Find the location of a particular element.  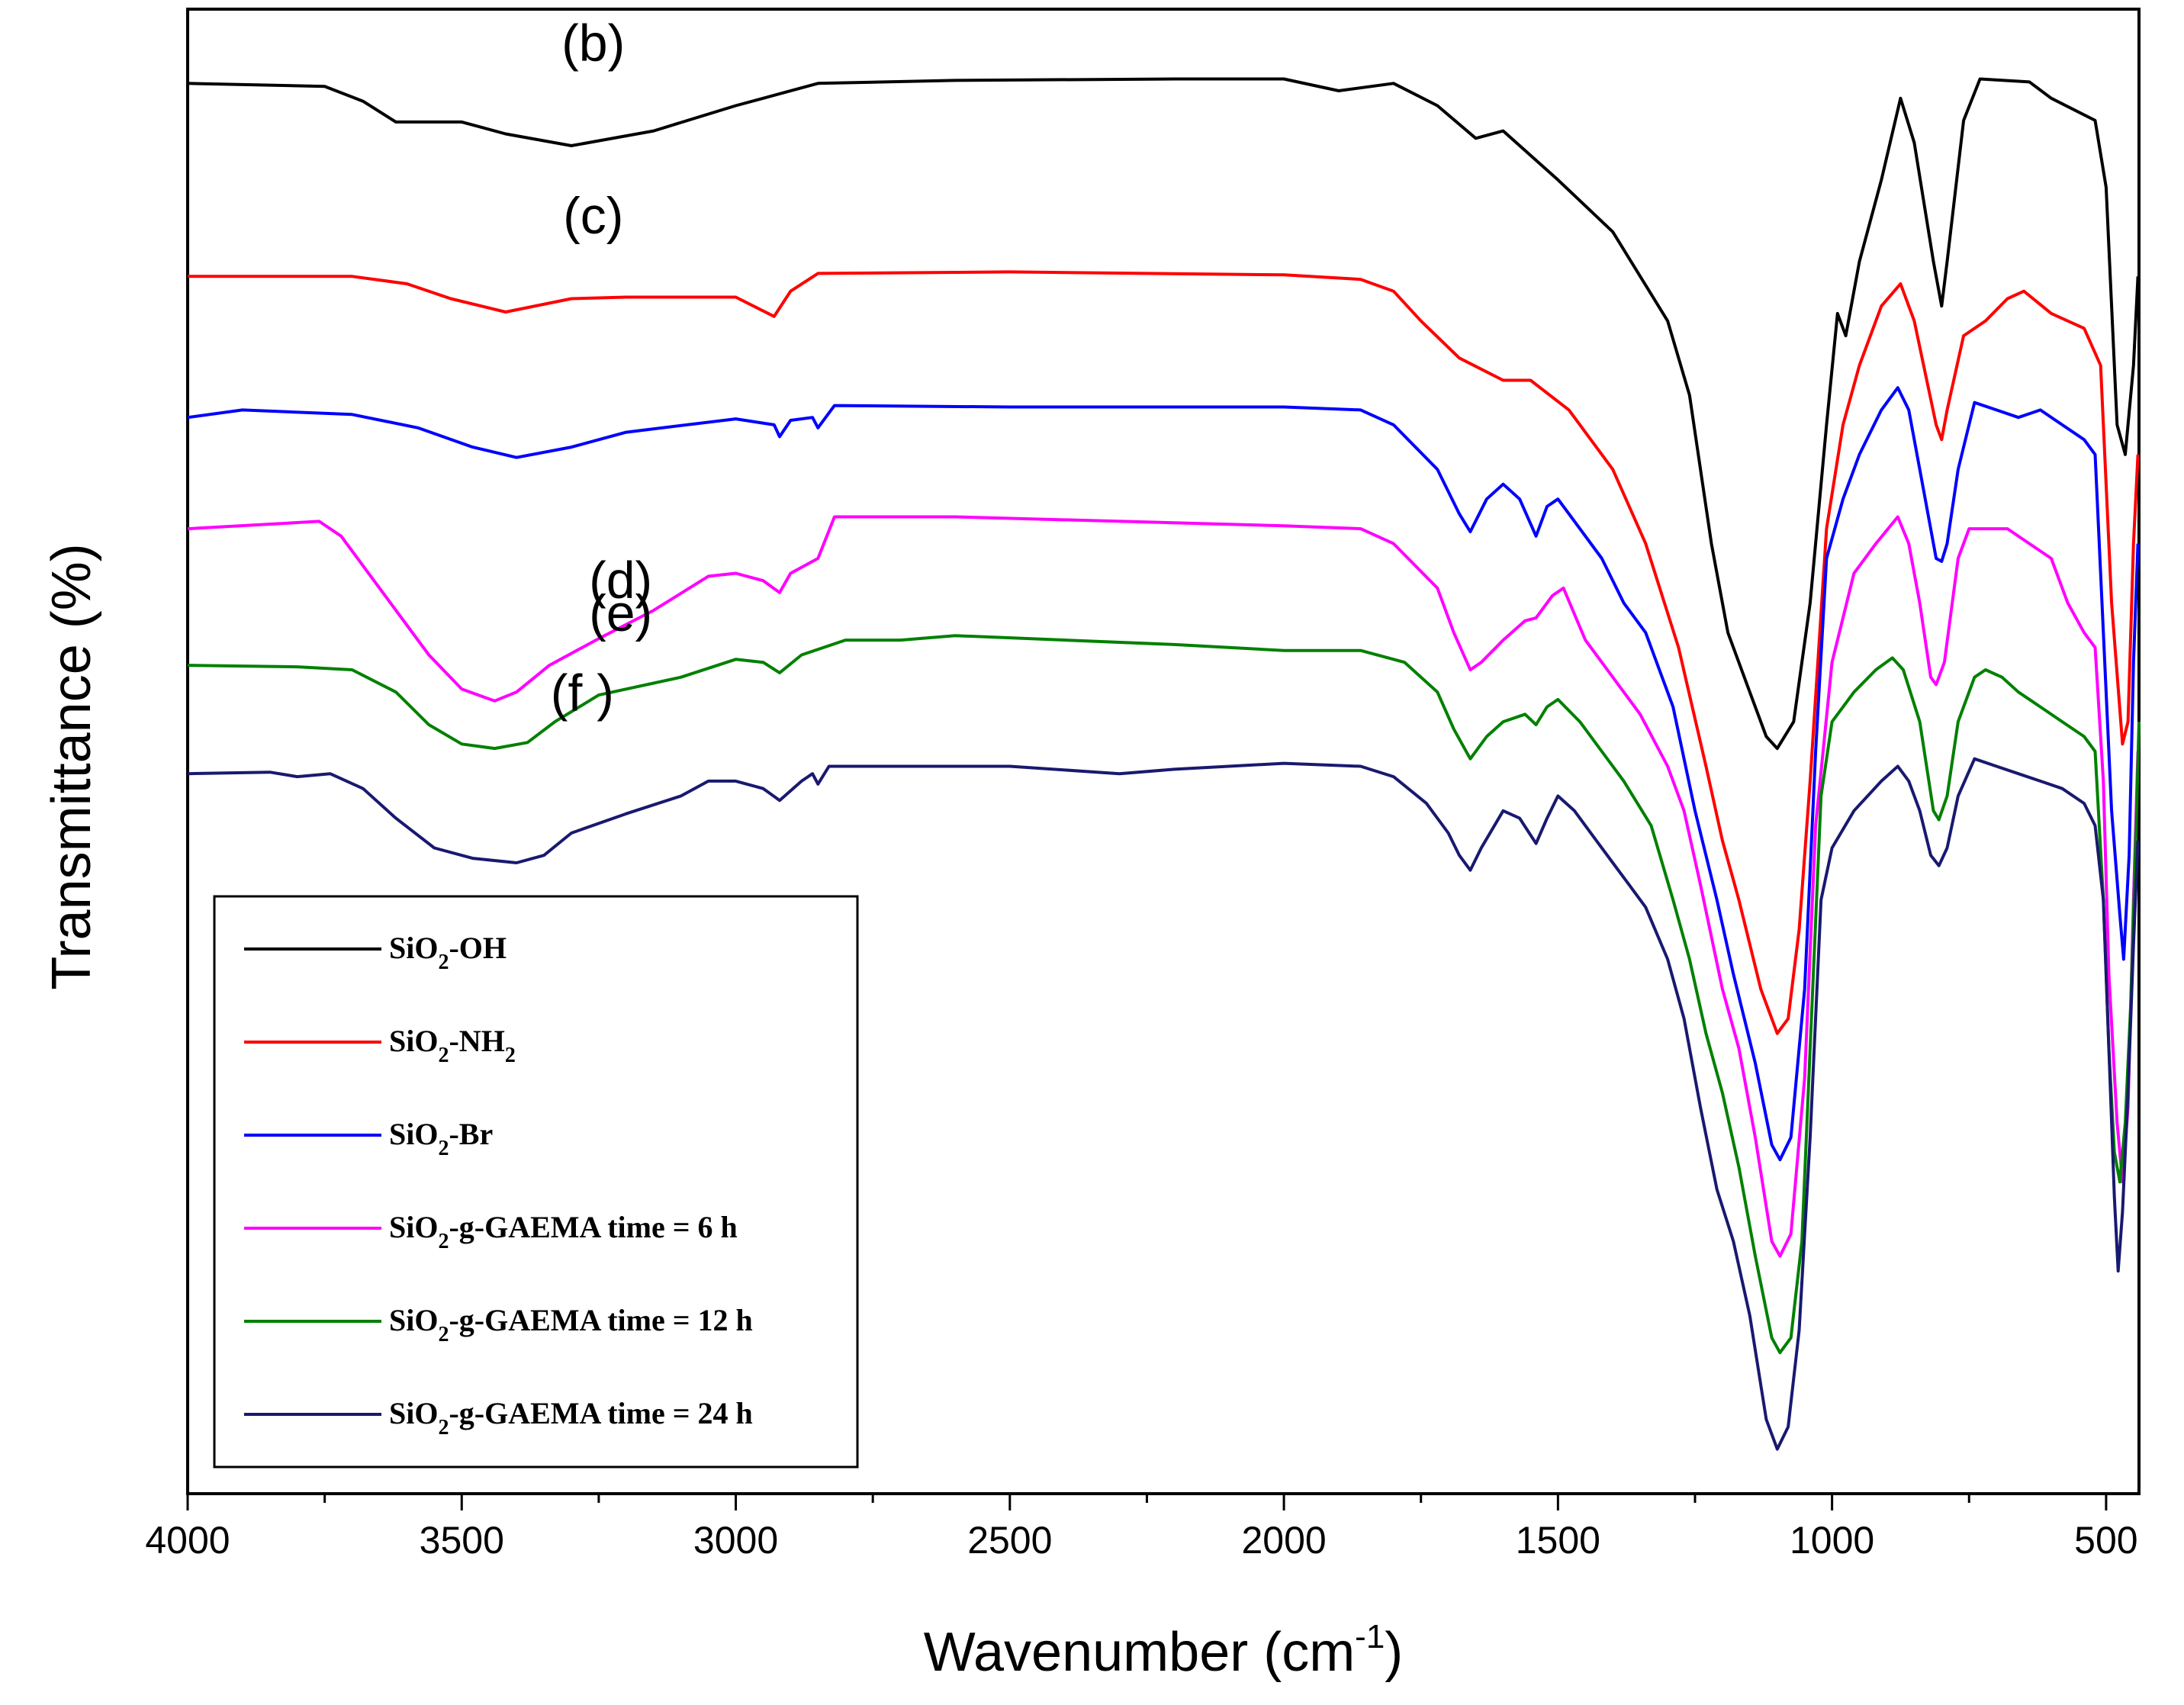

legend-box is located at coordinates (536, 1182).